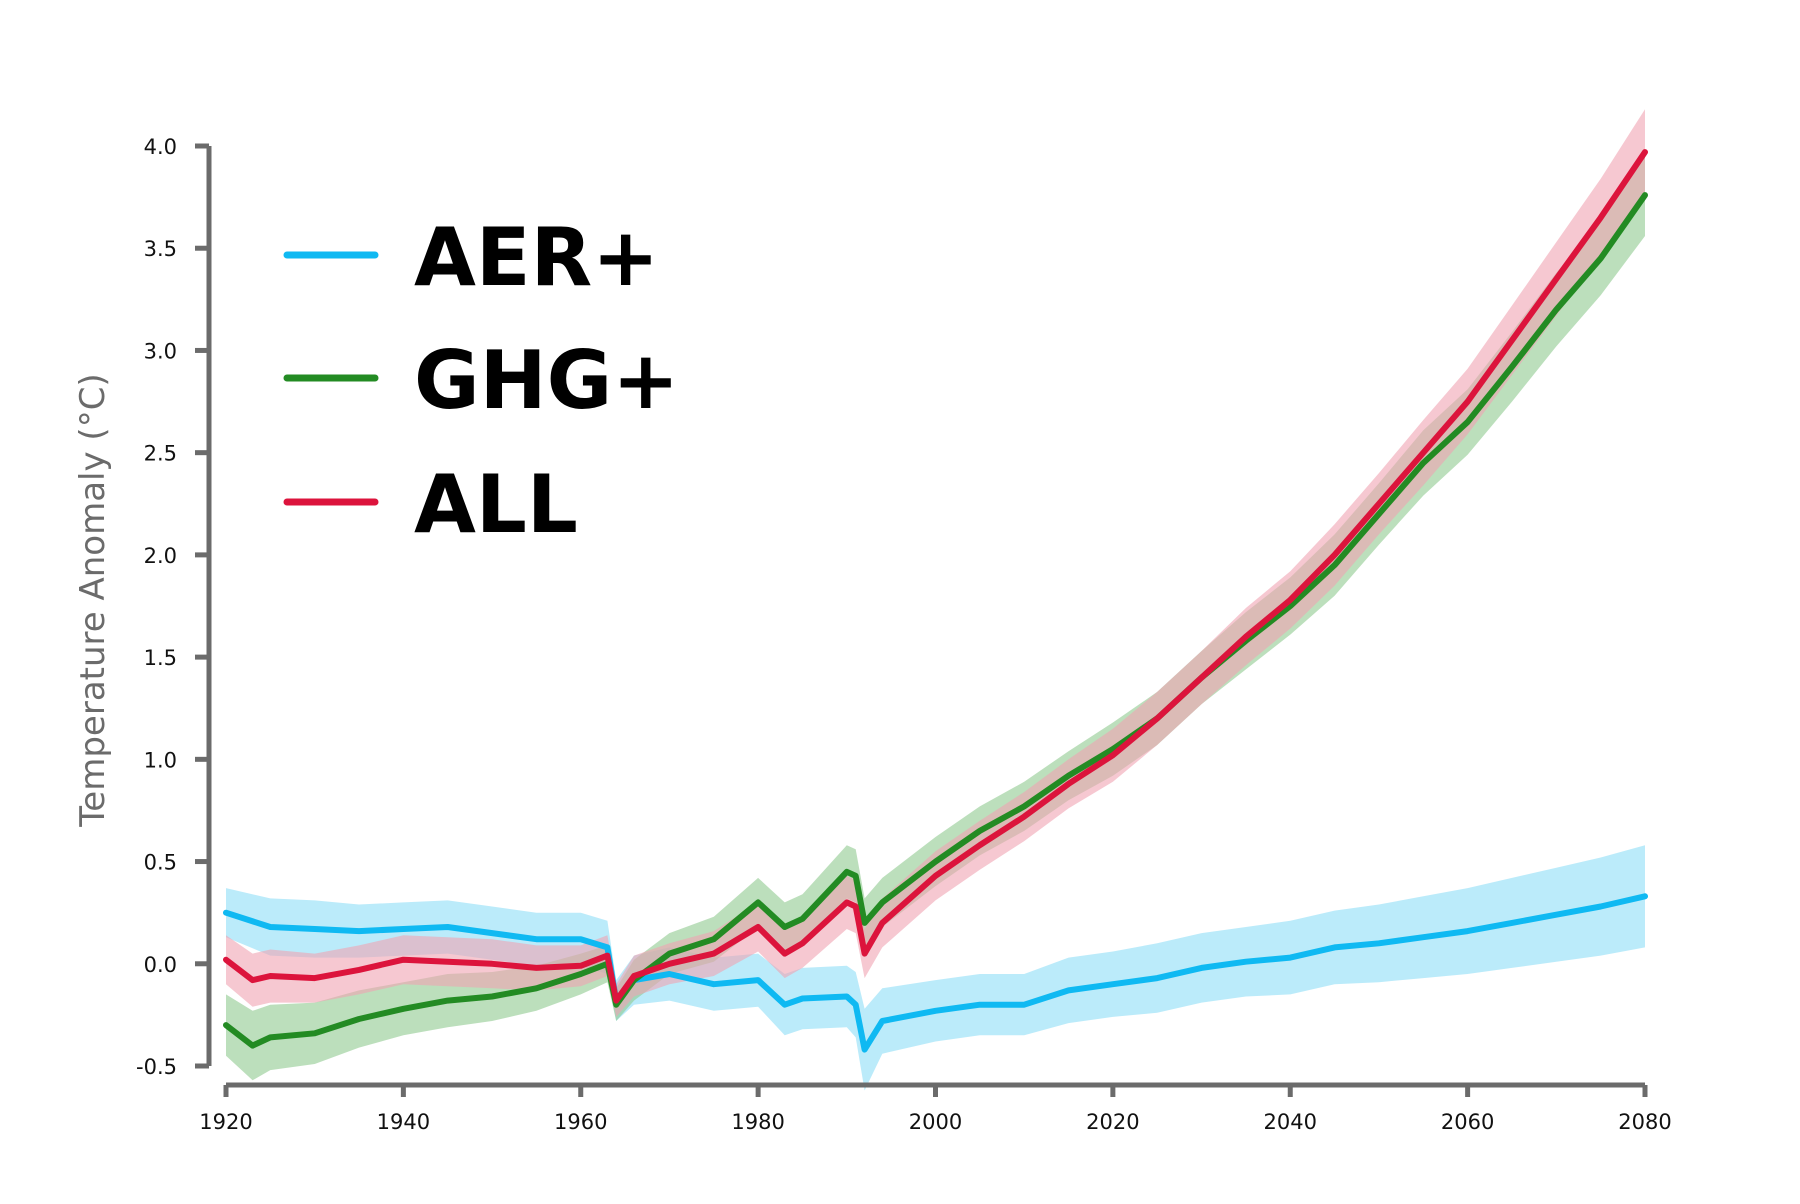  I want to click on x-tick-label: 2000, so click(935, 1122).